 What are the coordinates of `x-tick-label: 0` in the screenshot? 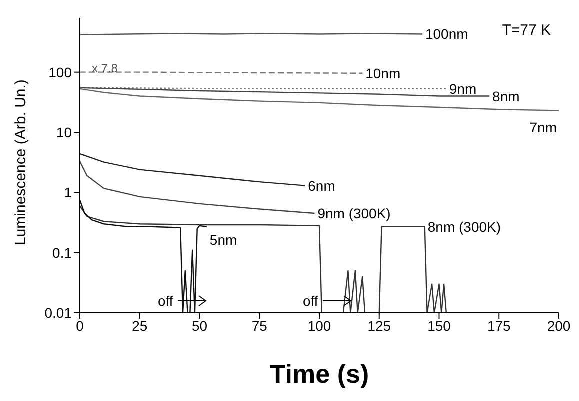 It's located at (80, 326).